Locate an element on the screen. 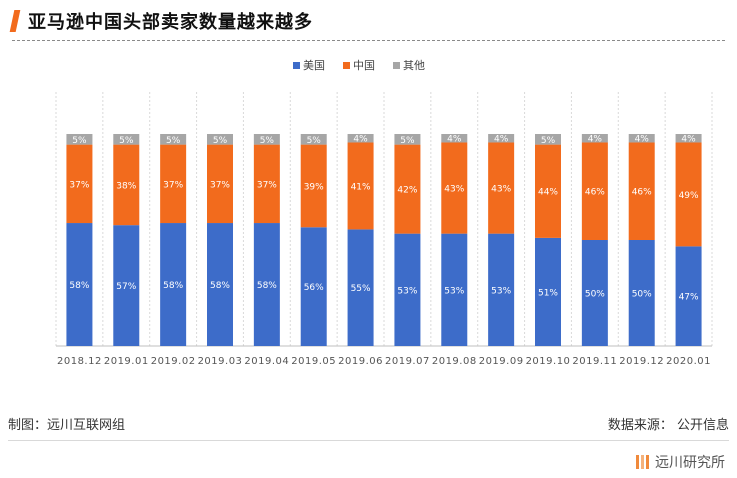 The image size is (737, 478). bar-2019.06-series-3 is located at coordinates (360, 138).